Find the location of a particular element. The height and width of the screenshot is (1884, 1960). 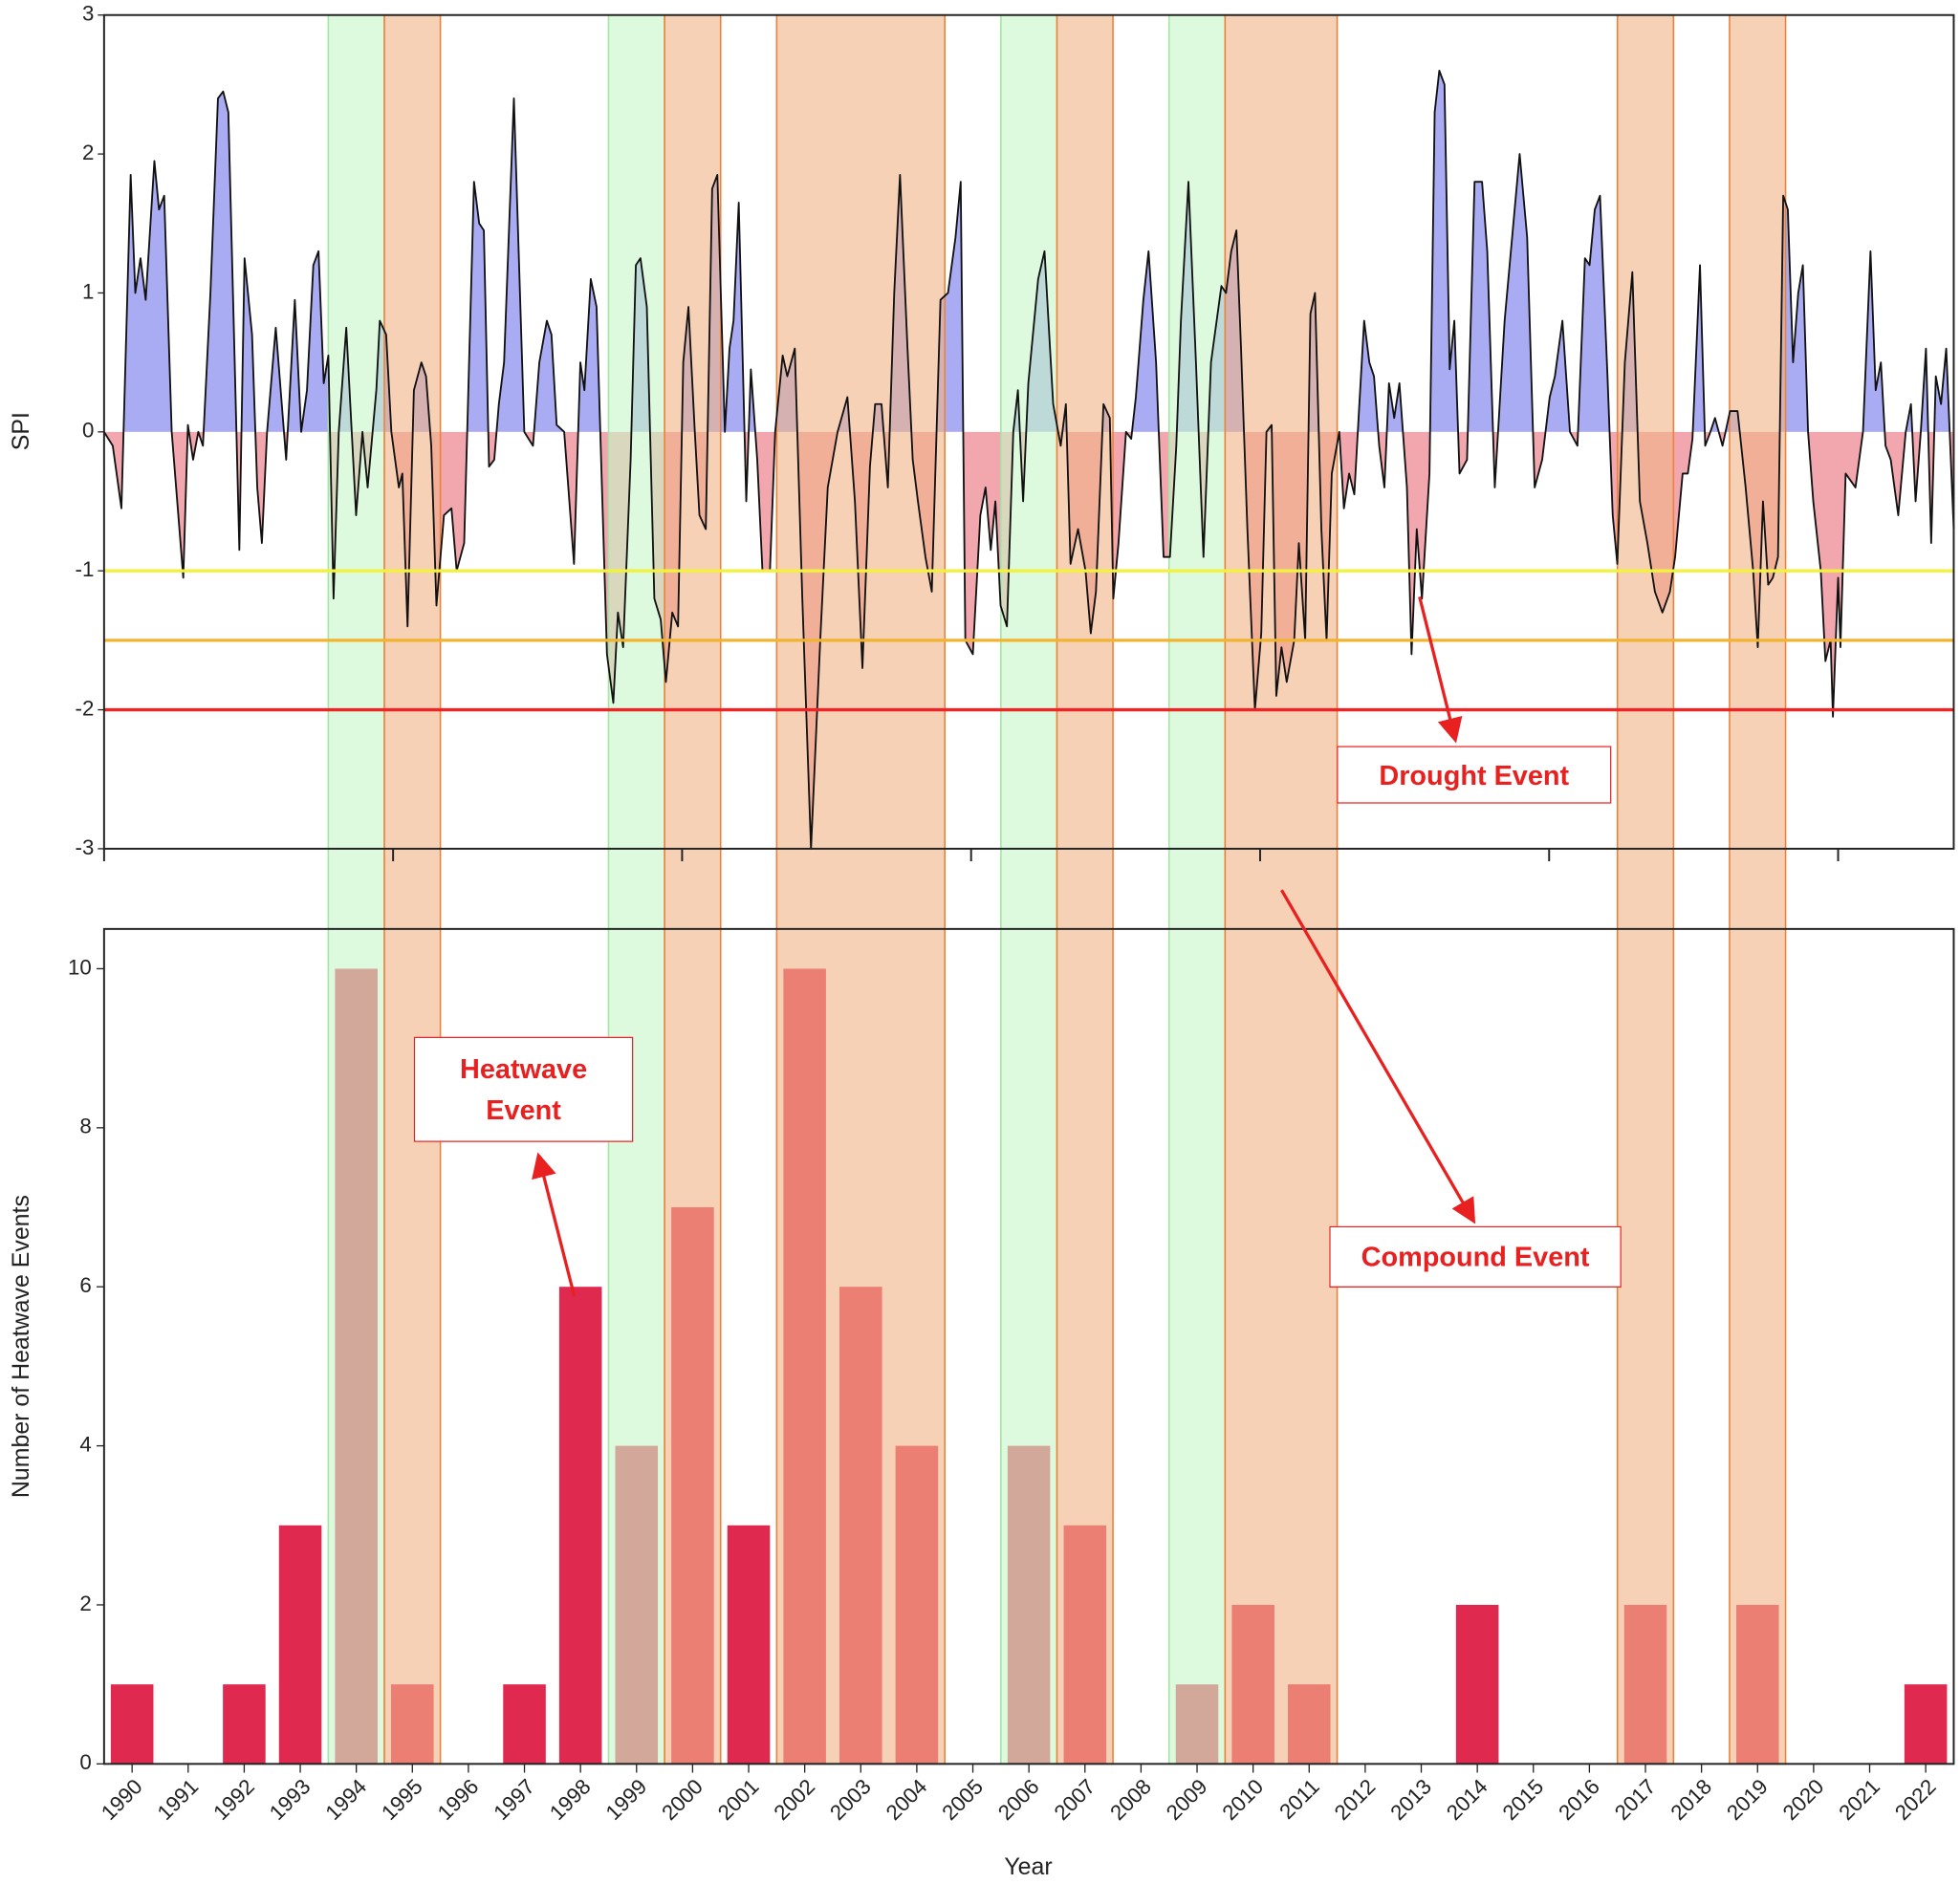

y-tick-label: 10 is located at coordinates (80, 967).